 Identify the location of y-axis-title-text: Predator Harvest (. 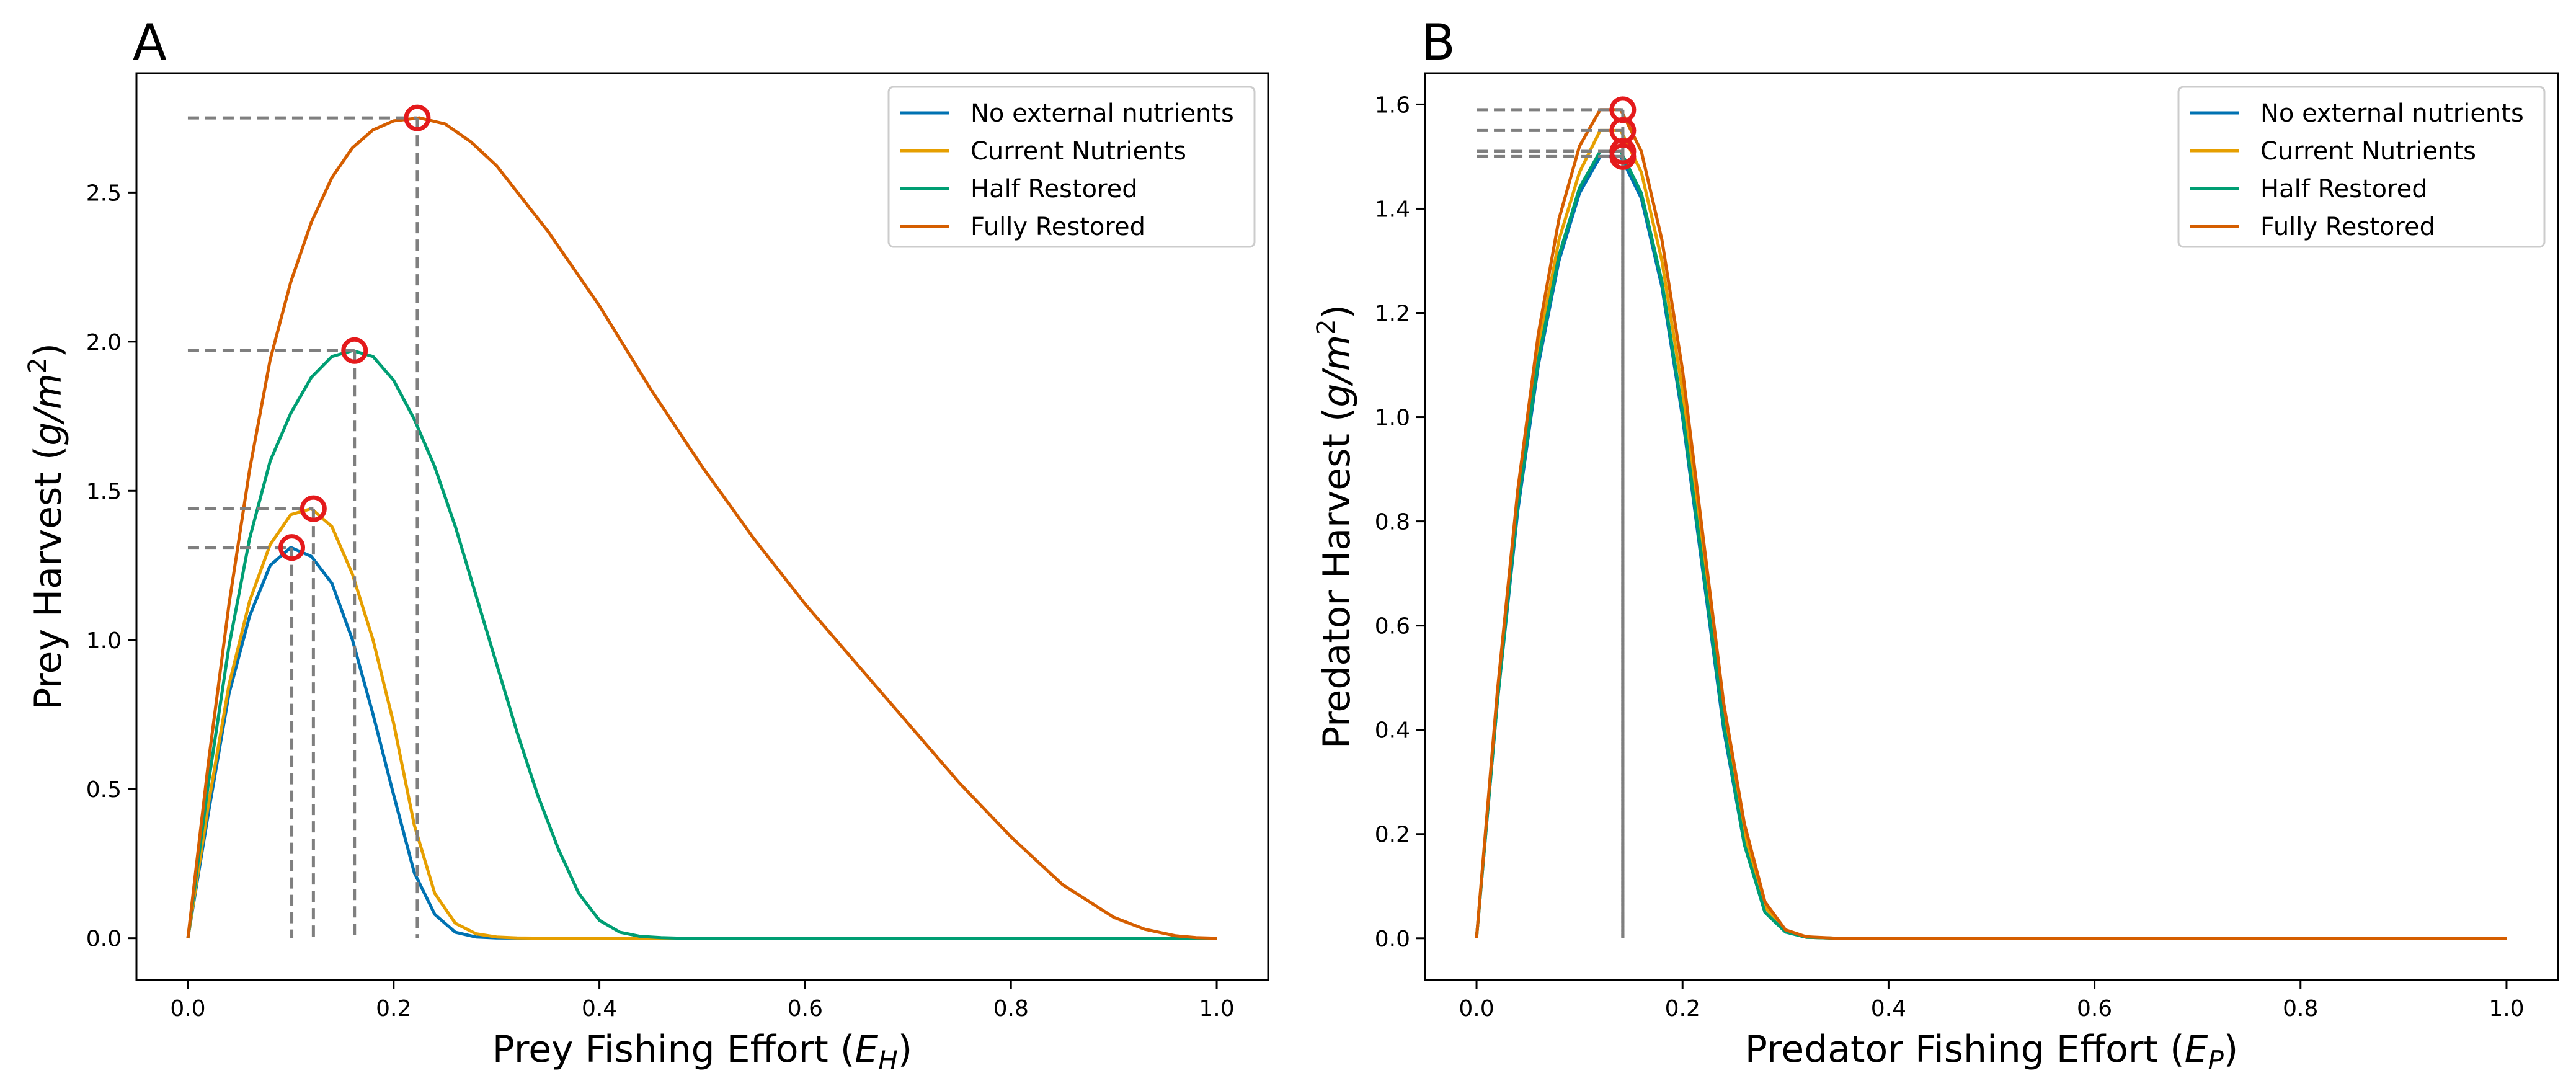
(1337, 578).